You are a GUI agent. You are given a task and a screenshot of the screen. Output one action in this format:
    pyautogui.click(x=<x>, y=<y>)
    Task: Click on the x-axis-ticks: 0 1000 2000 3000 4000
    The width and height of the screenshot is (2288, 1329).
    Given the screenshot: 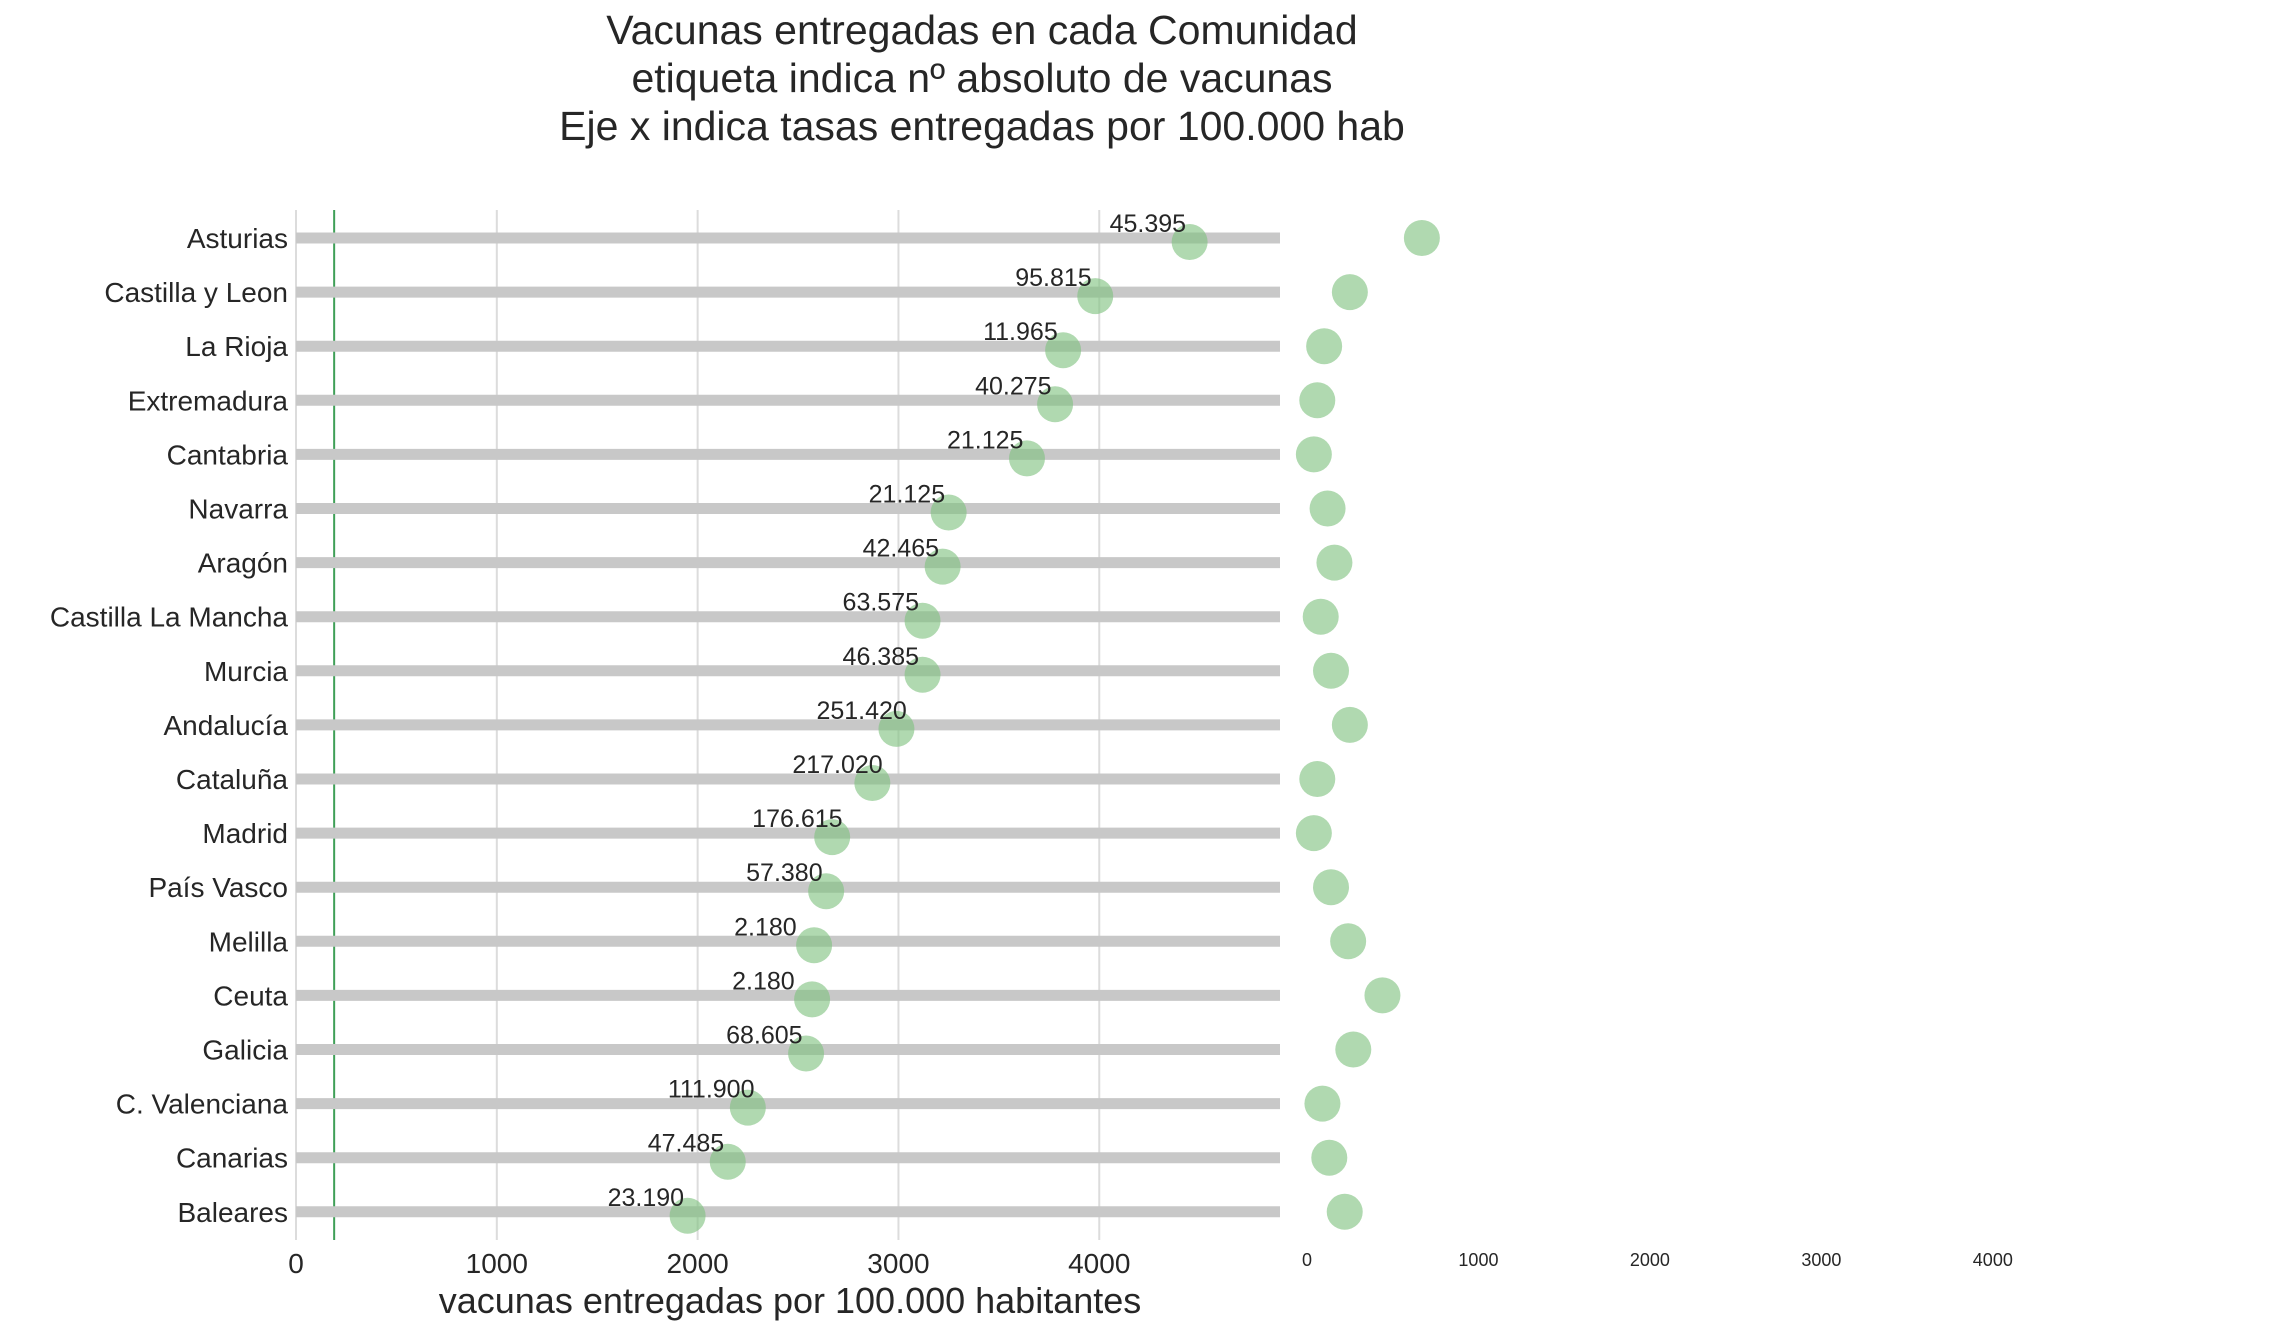 What is the action you would take?
    pyautogui.click(x=709, y=1263)
    